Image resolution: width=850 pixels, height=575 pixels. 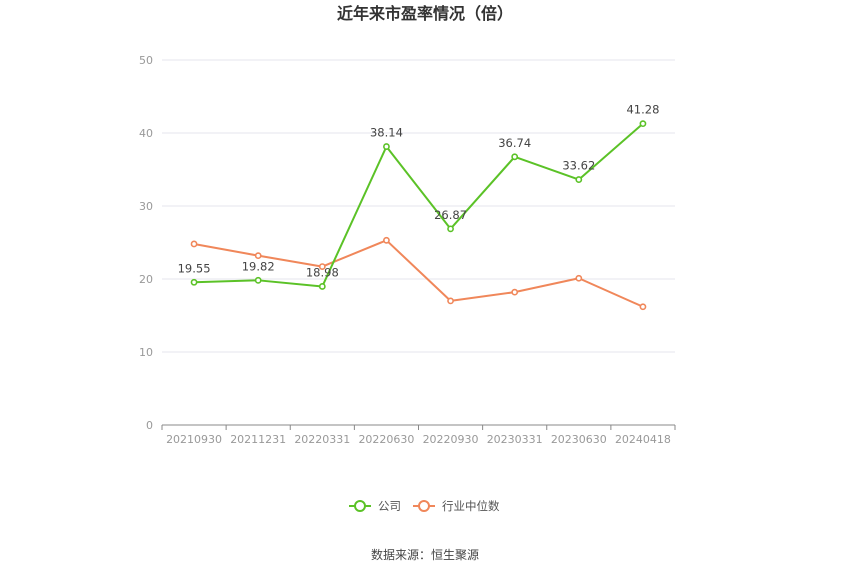 I want to click on y-tick-label: 10, so click(x=146, y=352).